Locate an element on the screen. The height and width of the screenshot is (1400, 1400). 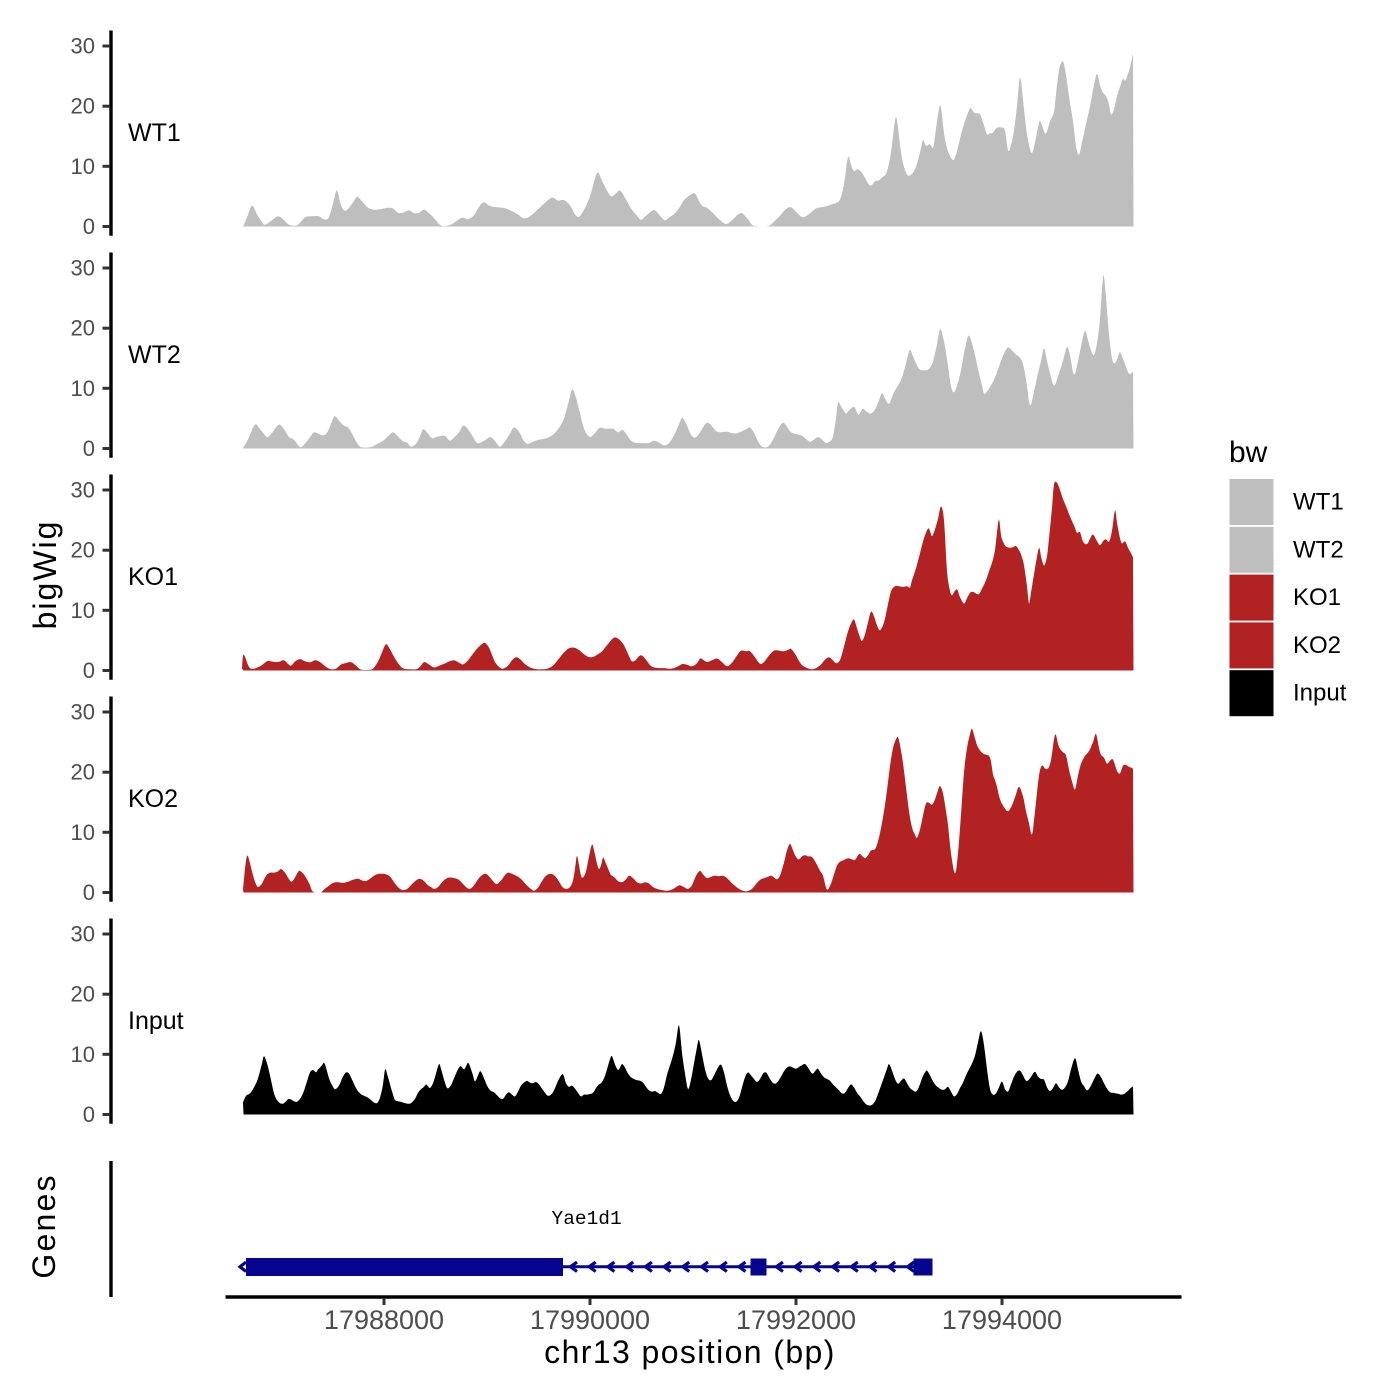
svg-text: 17988000 is located at coordinates (384, 1320).